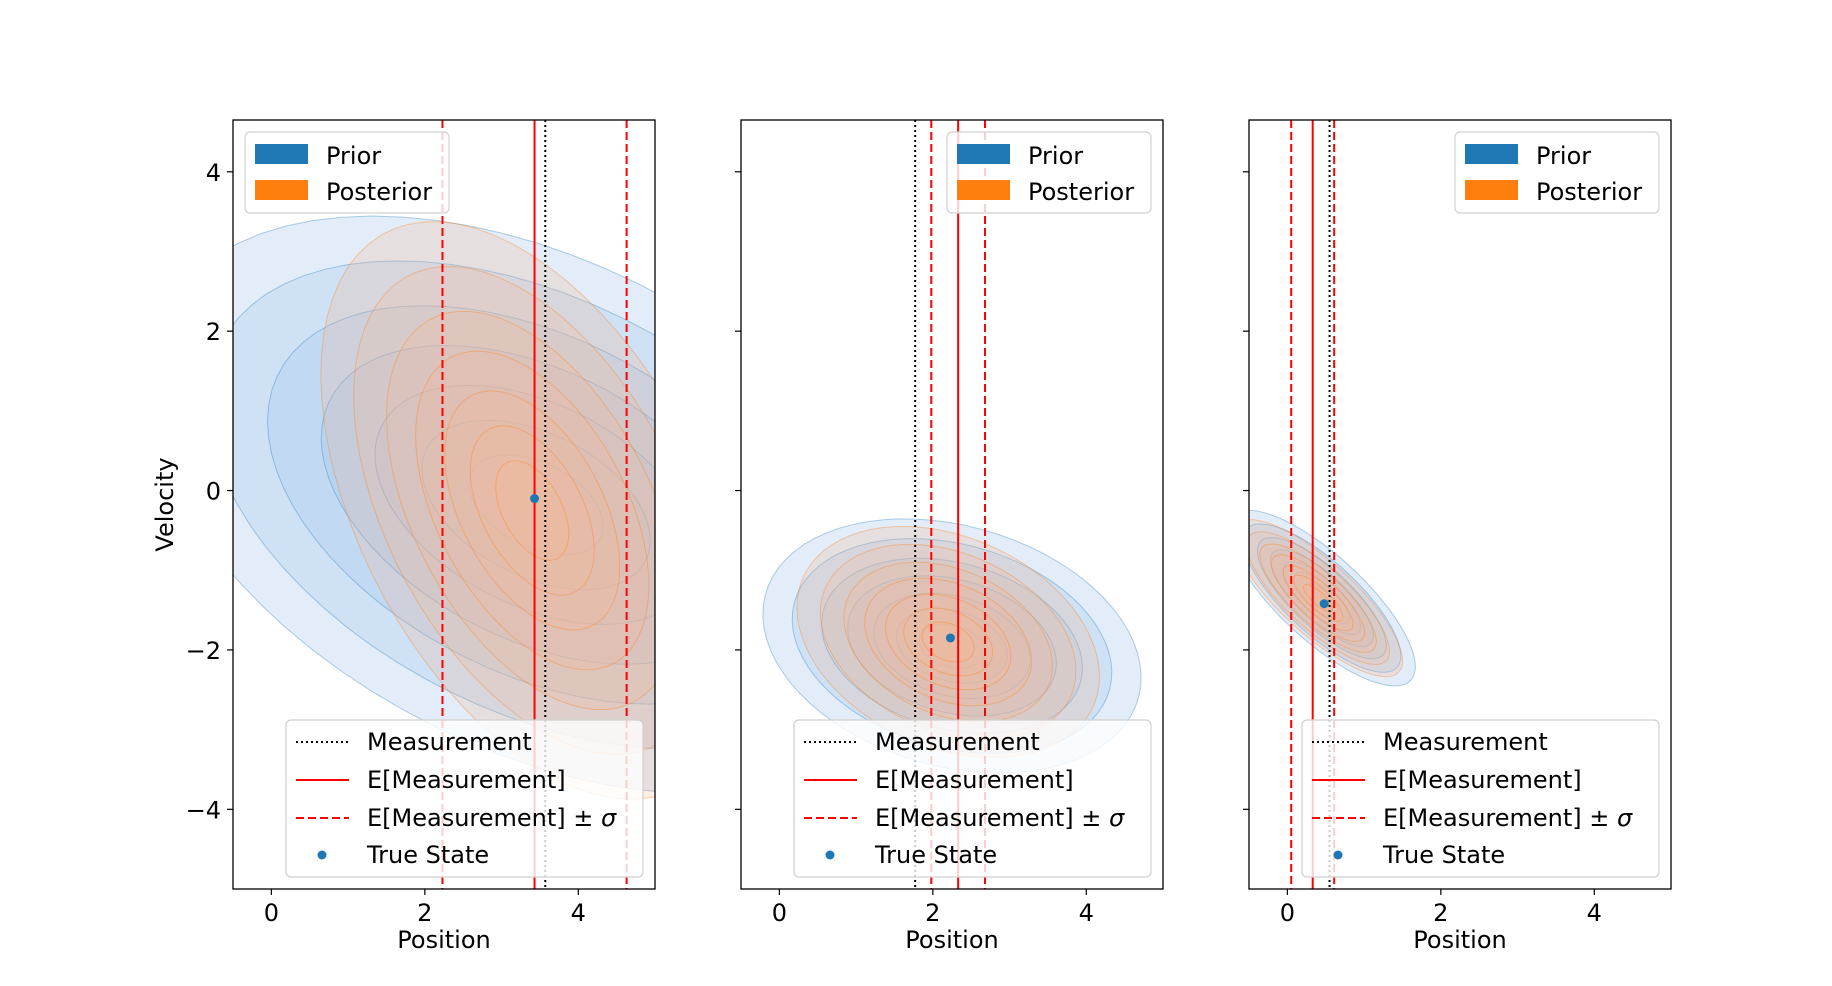 The height and width of the screenshot is (986, 1832). Describe the element at coordinates (203, 651) in the screenshot. I see `y-tick-label: −2` at that location.